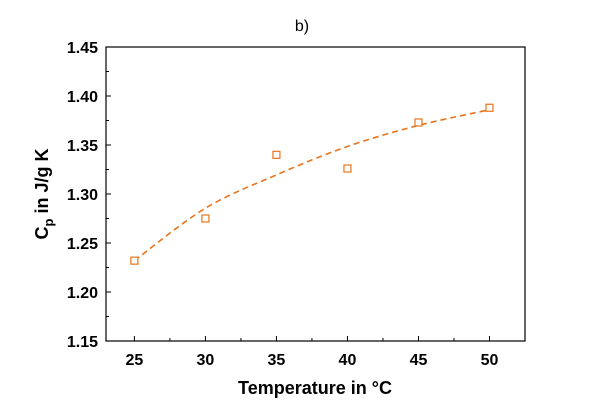  Describe the element at coordinates (302, 26) in the screenshot. I see `chart-title: b)` at that location.